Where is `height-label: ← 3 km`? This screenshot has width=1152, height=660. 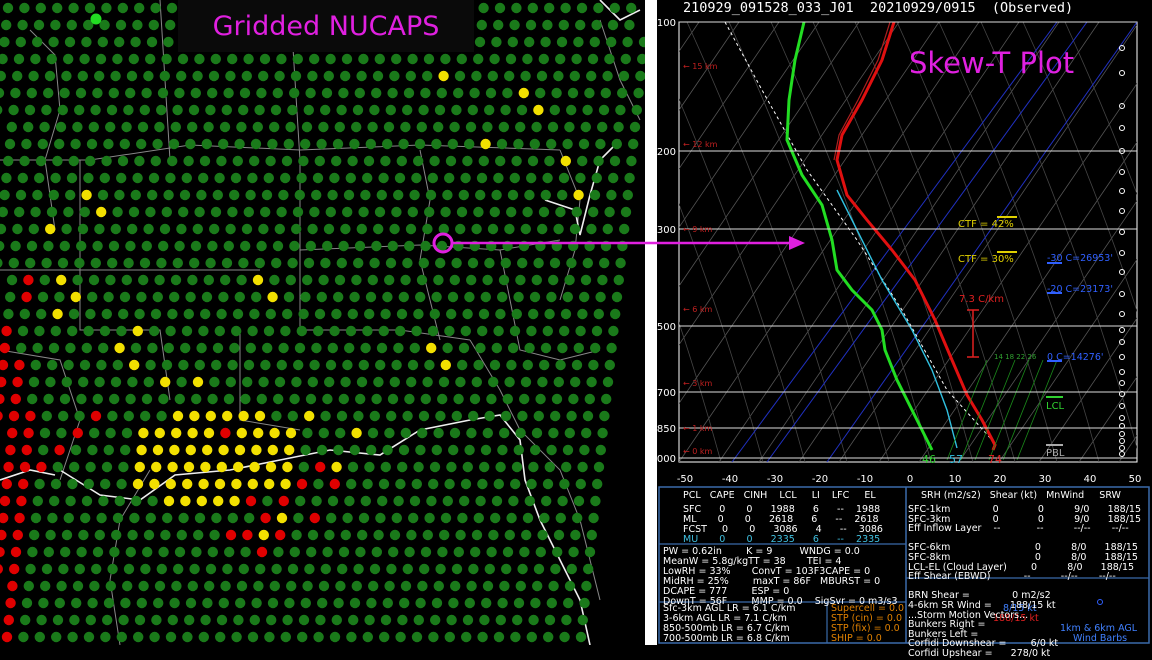 height-label: ← 3 km is located at coordinates (698, 383).